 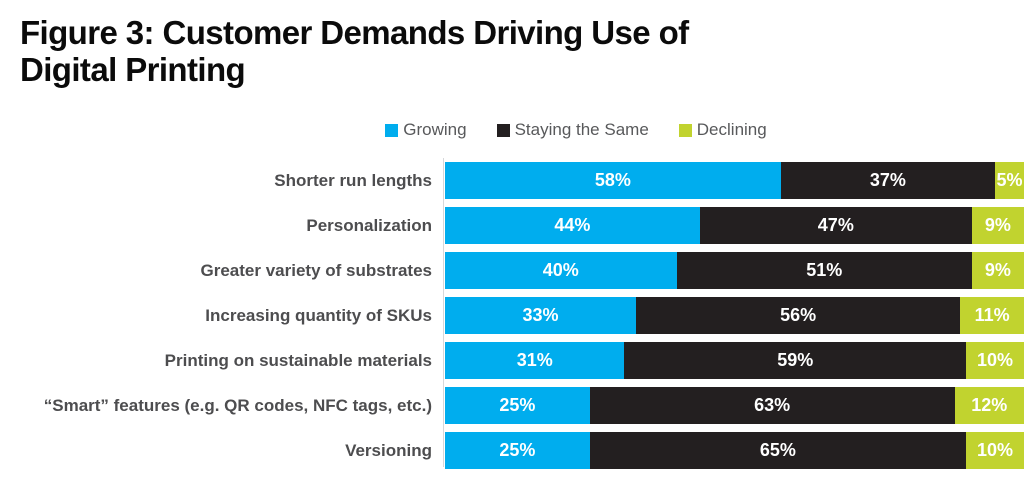 I want to click on bar-segment-declining: 5%, so click(x=1009, y=180).